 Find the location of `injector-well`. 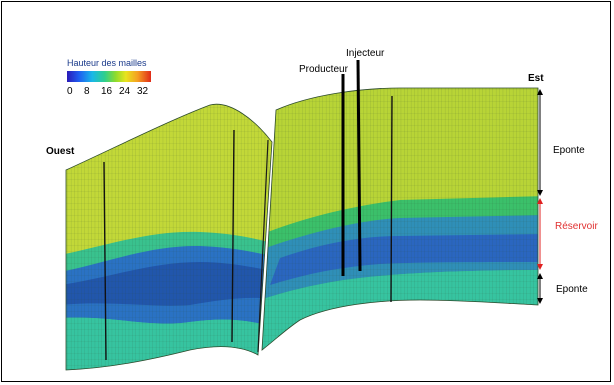

injector-well is located at coordinates (359, 165).